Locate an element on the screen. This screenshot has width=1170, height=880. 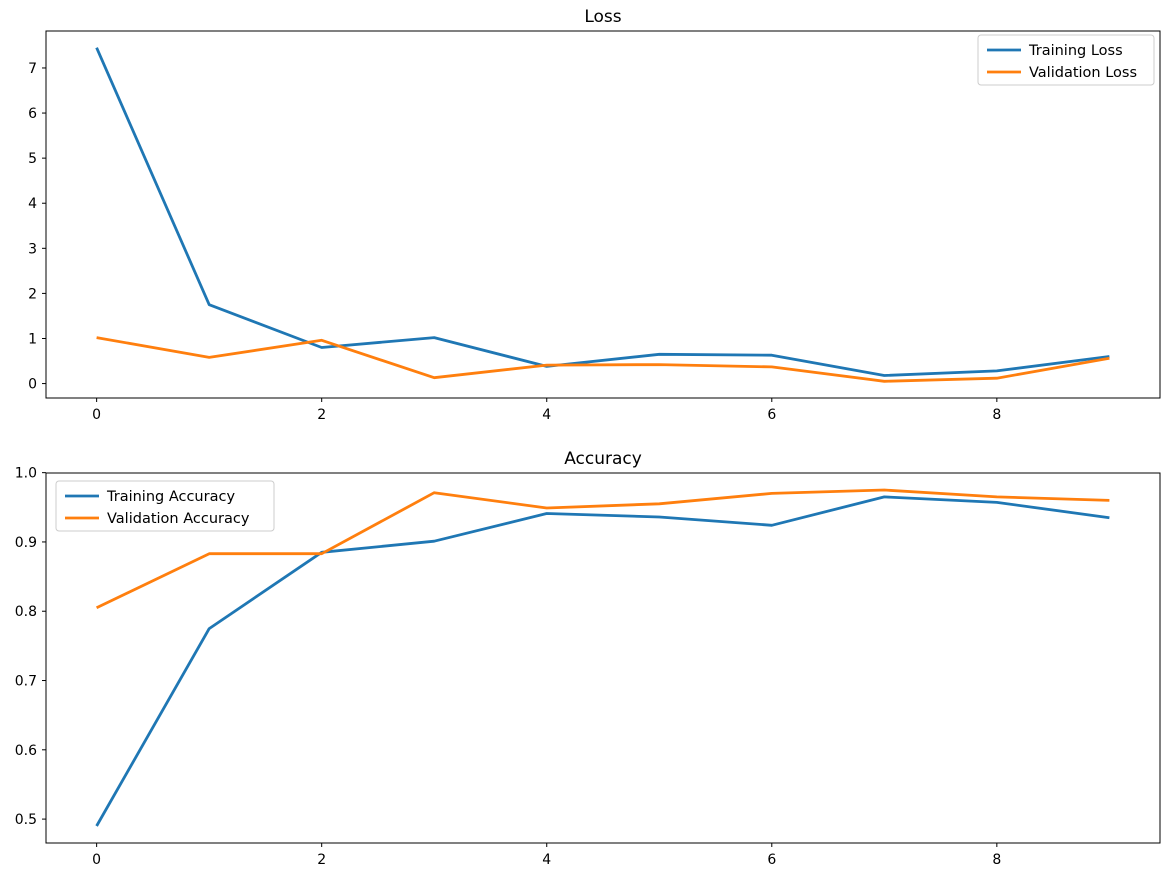
y-tick-label: 1 is located at coordinates (32, 339).